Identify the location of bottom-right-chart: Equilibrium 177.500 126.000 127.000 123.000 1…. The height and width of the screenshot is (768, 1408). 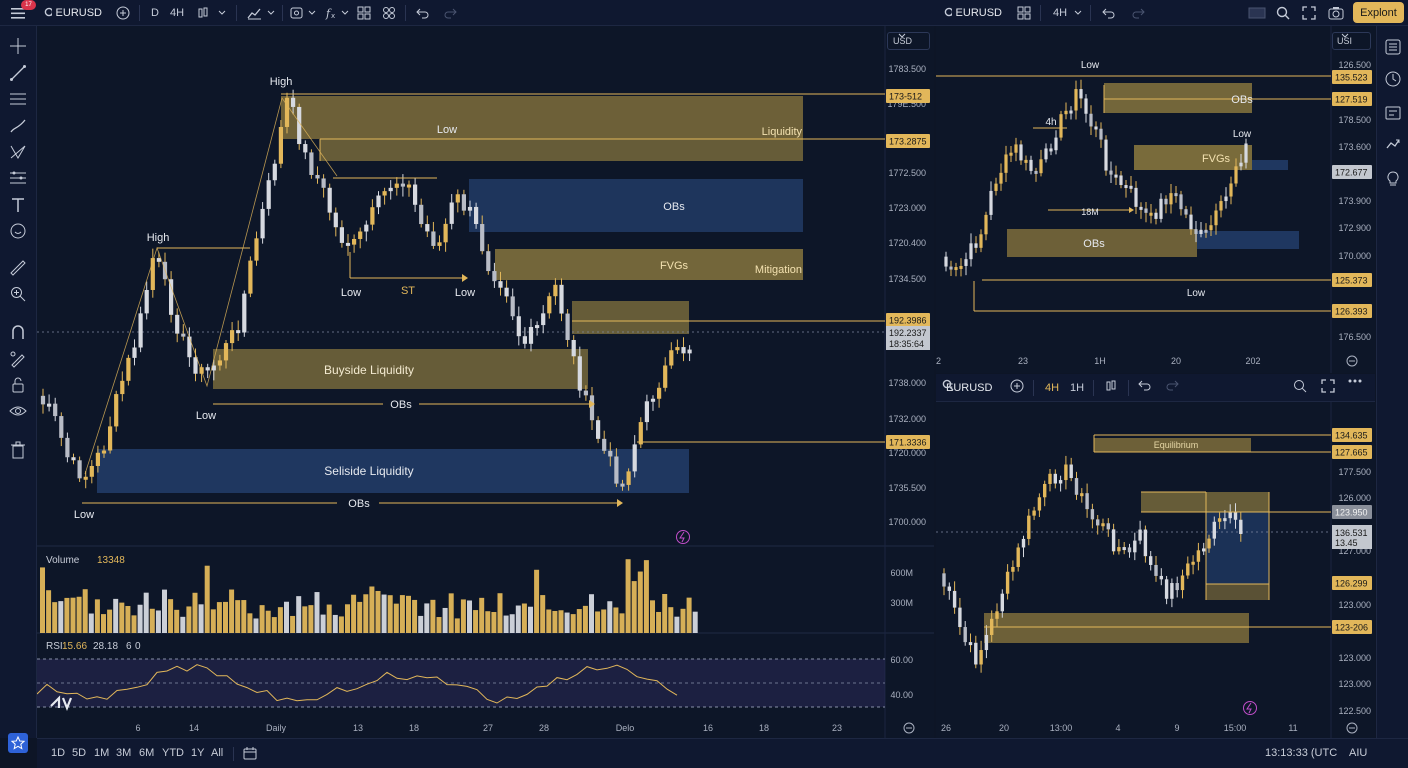
(1155, 570).